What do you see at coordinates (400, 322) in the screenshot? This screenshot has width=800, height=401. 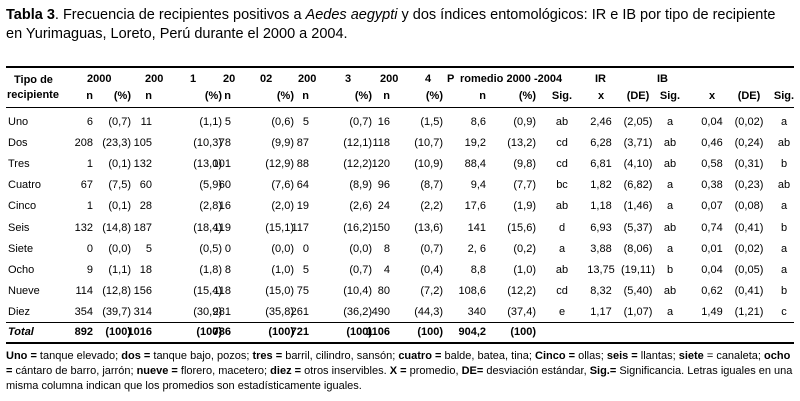 I see `total-rule` at bounding box center [400, 322].